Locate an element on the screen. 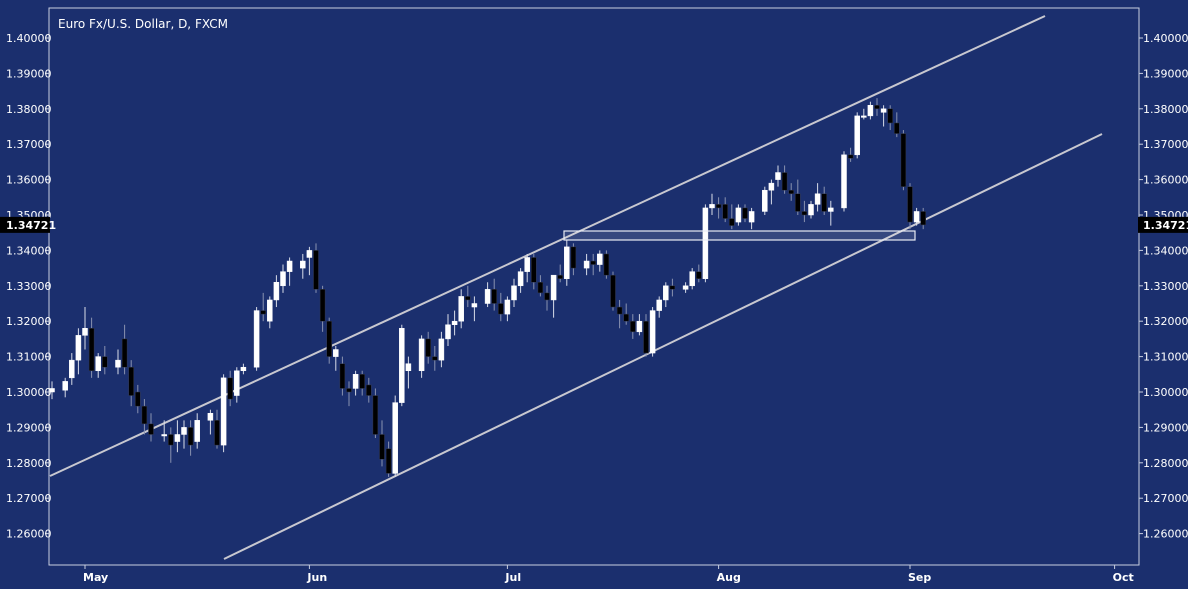  y-tick-label-left: 1.26000 is located at coordinates (29, 534).